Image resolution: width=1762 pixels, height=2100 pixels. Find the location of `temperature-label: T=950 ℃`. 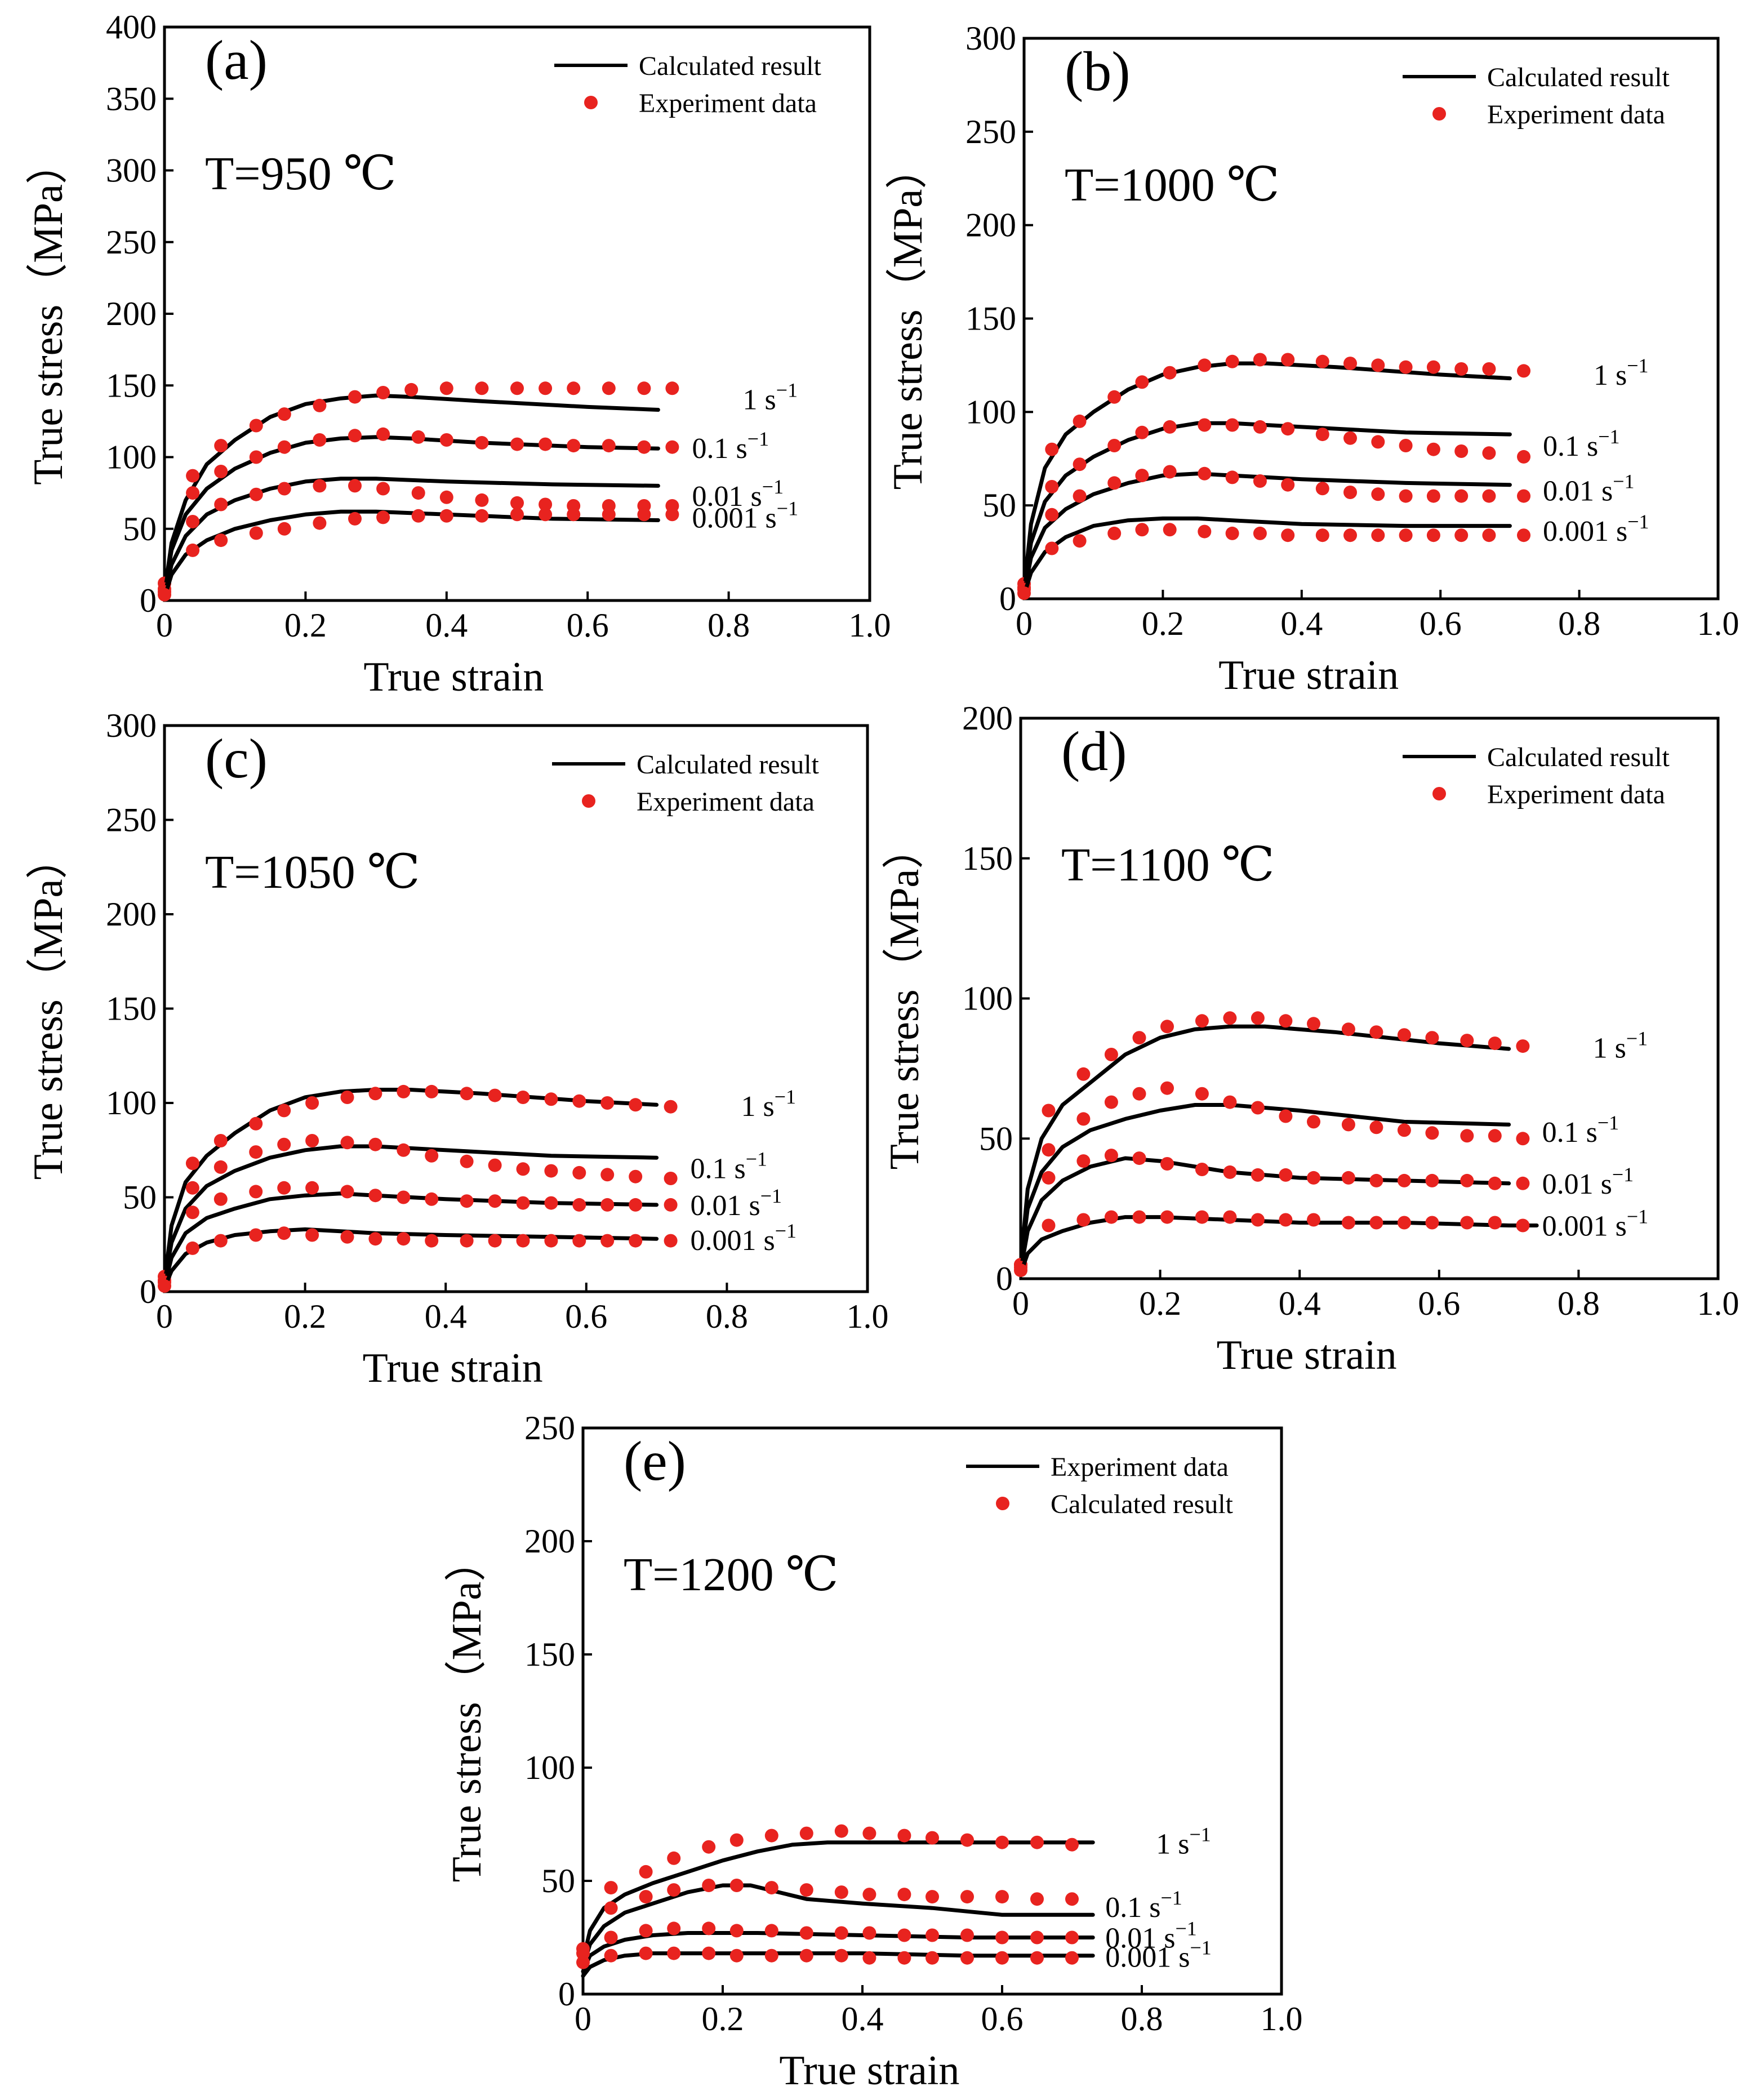

temperature-label: T=950 ℃ is located at coordinates (301, 174).